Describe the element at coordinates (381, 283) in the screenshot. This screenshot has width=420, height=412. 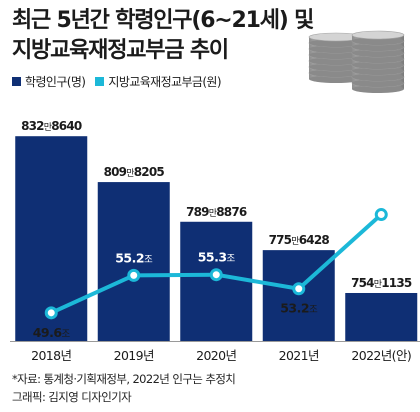
I see `bar-value-label: 754만1135` at that location.